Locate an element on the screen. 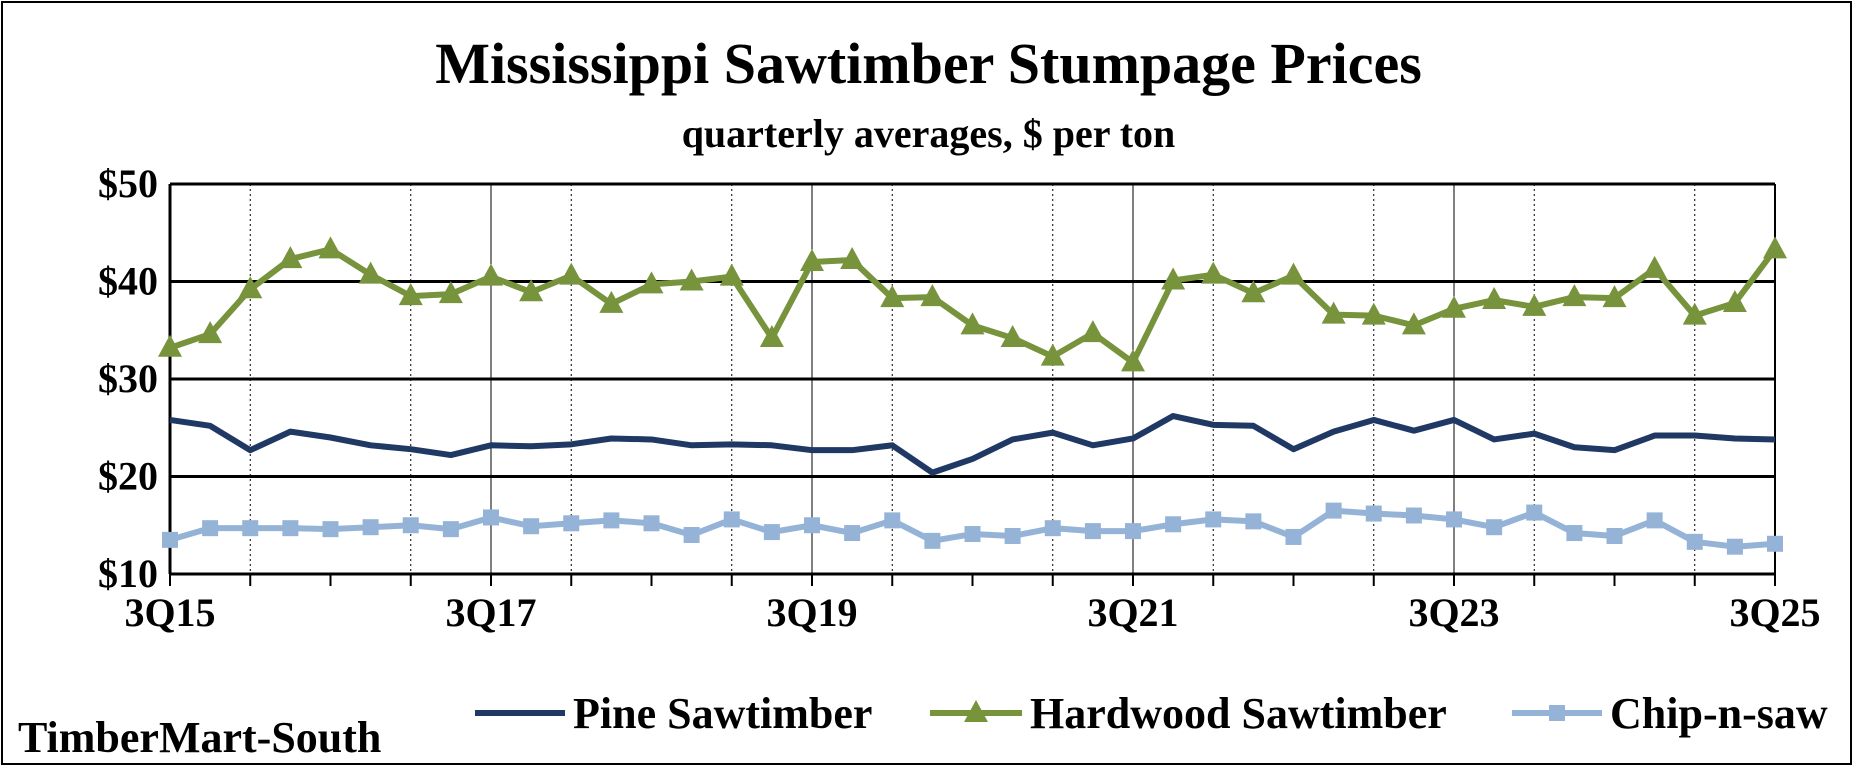 Image resolution: width=1857 pixels, height=770 pixels. source-label: TimberMart-South is located at coordinates (200, 737).